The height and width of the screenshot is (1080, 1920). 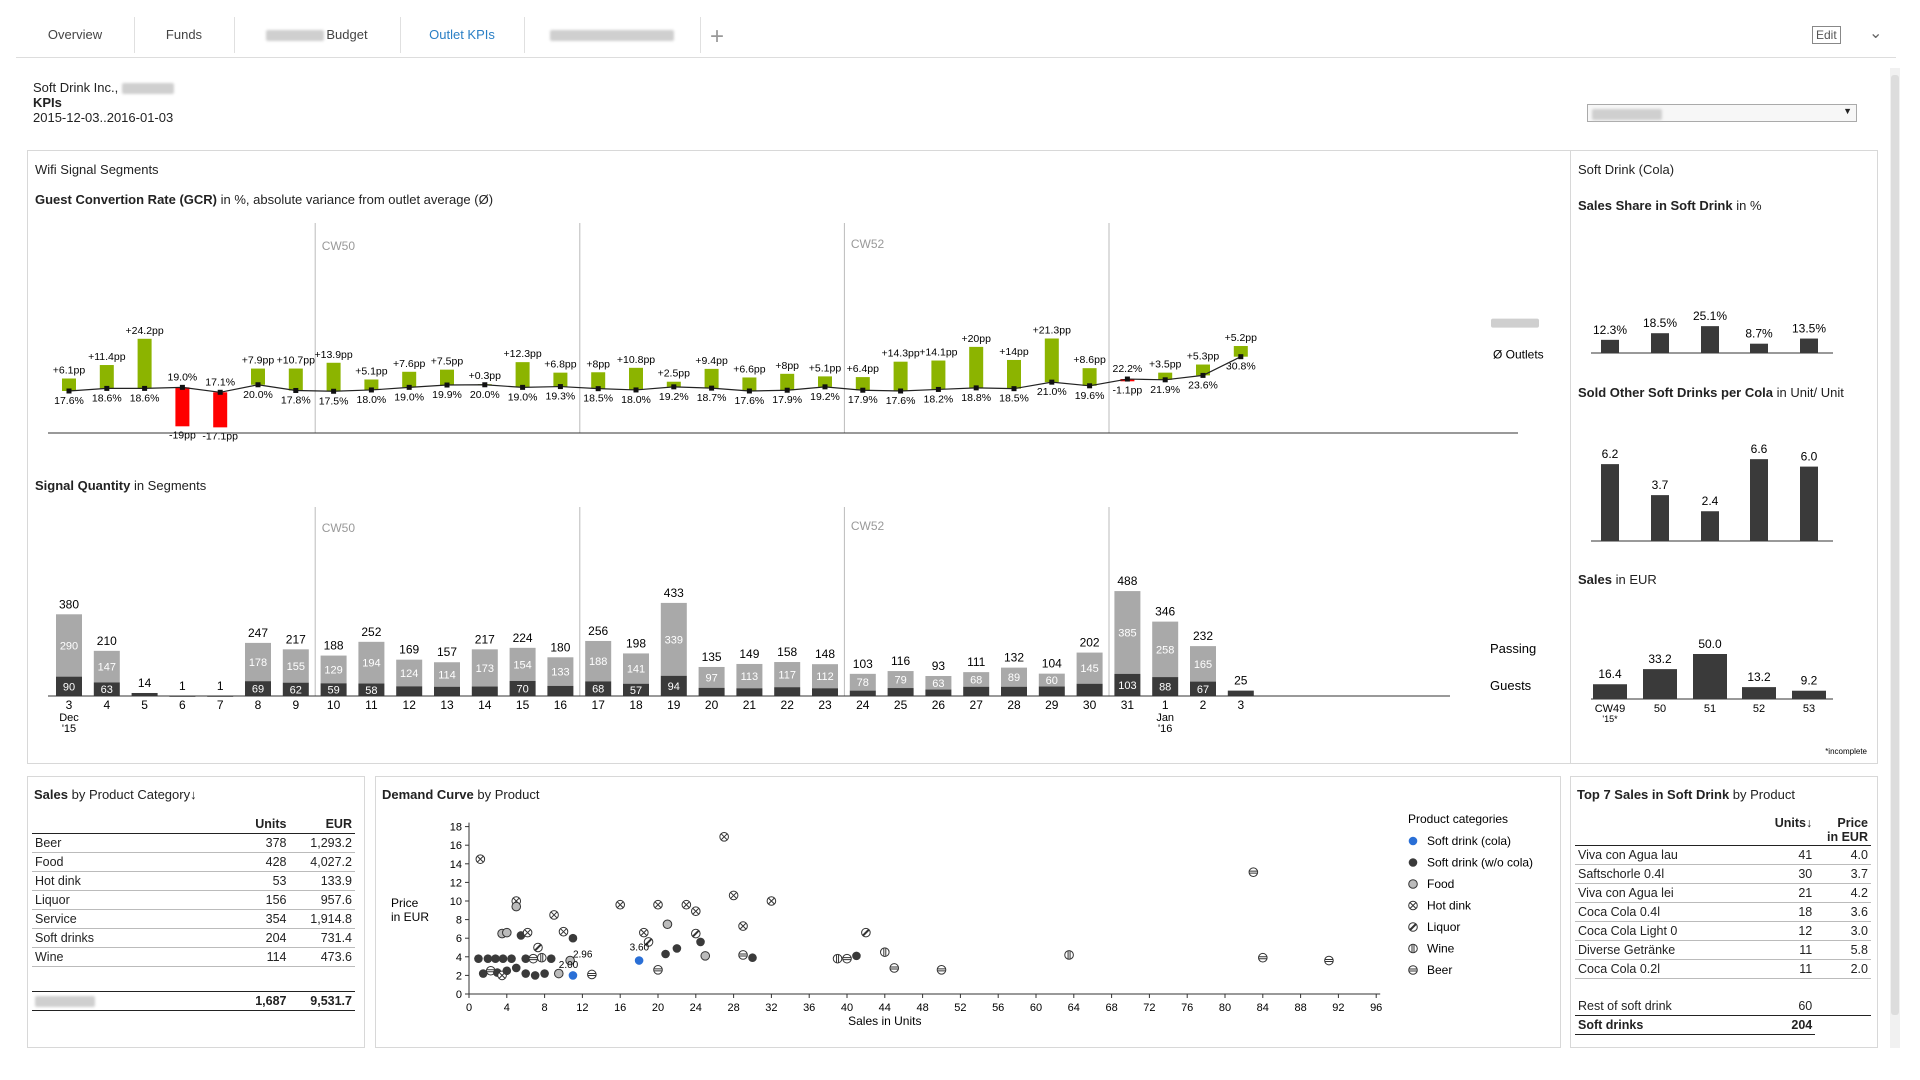 I want to click on x-tick-label: 32, so click(x=771, y=1008).